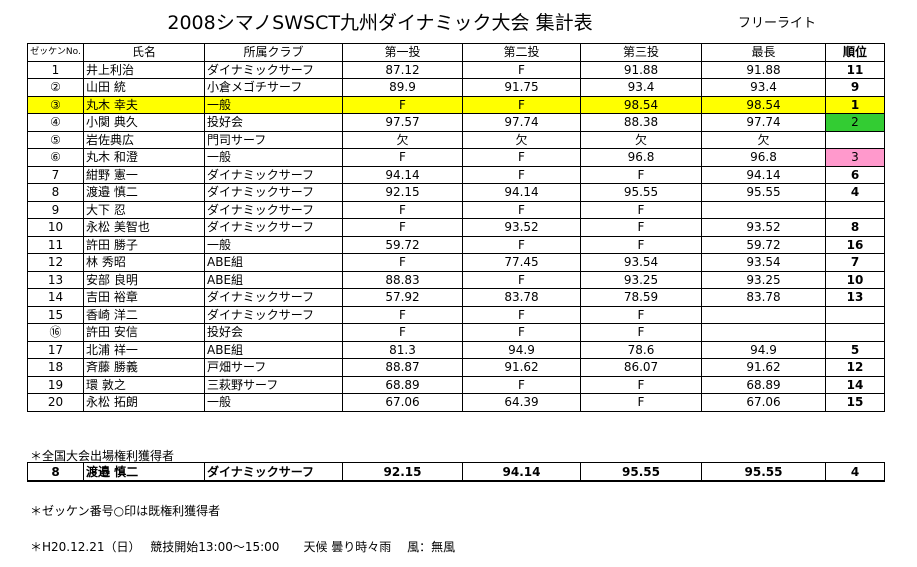 The height and width of the screenshot is (567, 917). Describe the element at coordinates (402, 472) in the screenshot. I see `qualifier-throw1: 92.15` at that location.